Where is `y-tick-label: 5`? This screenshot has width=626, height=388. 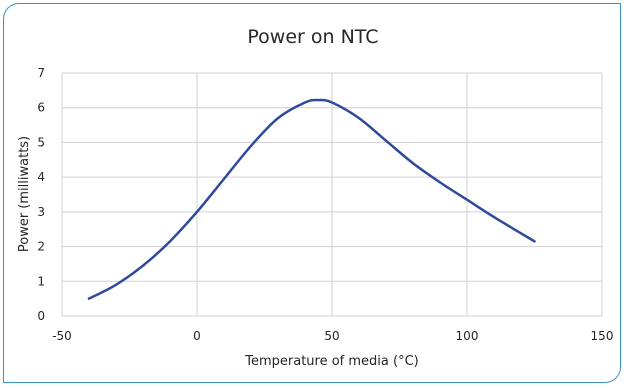 y-tick-label: 5 is located at coordinates (41, 142).